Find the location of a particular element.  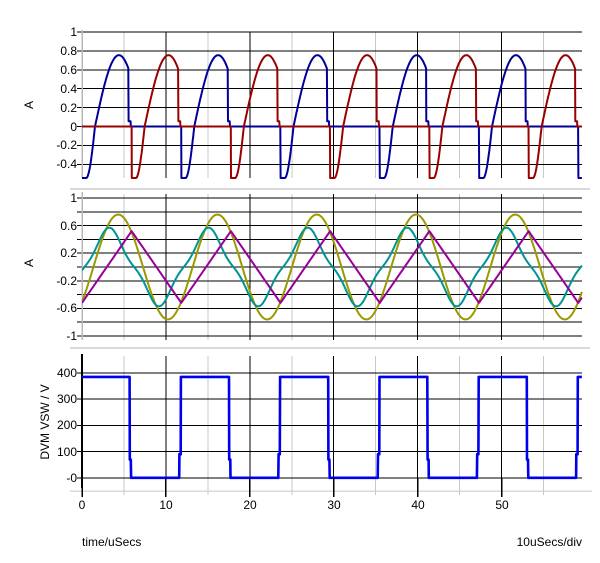

y-tick-label: 300 is located at coordinates (66, 399).